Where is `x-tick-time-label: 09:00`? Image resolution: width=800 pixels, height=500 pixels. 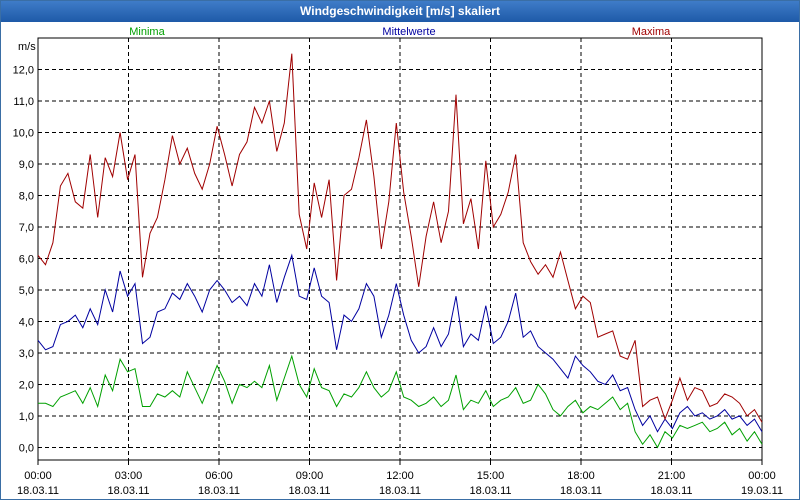 x-tick-time-label: 09:00 is located at coordinates (310, 476).